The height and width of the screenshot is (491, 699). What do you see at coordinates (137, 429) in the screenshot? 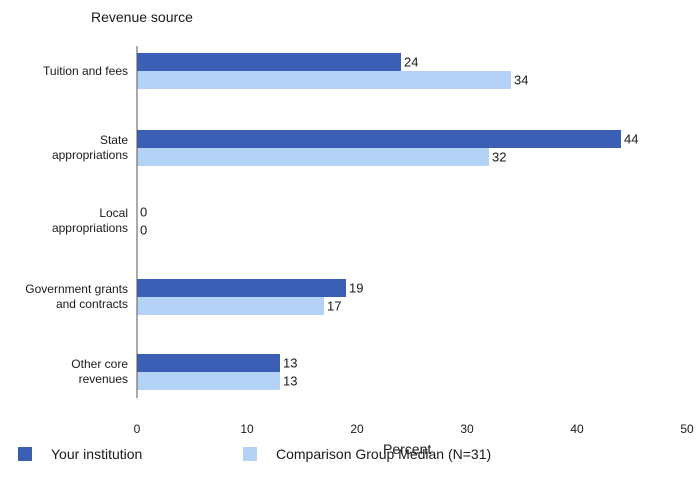
I see `x-tick-label-0: 0` at bounding box center [137, 429].